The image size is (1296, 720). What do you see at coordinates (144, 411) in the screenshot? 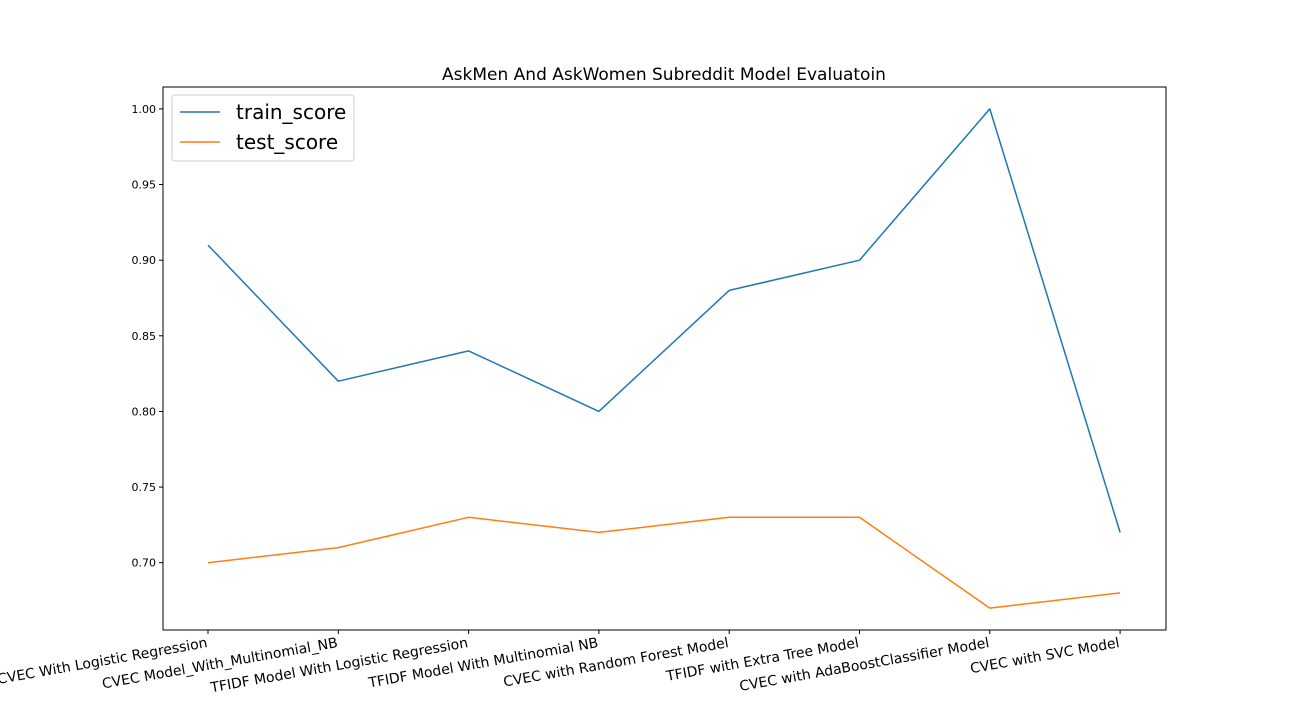
I see `y-tick-label: 0.80` at bounding box center [144, 411].